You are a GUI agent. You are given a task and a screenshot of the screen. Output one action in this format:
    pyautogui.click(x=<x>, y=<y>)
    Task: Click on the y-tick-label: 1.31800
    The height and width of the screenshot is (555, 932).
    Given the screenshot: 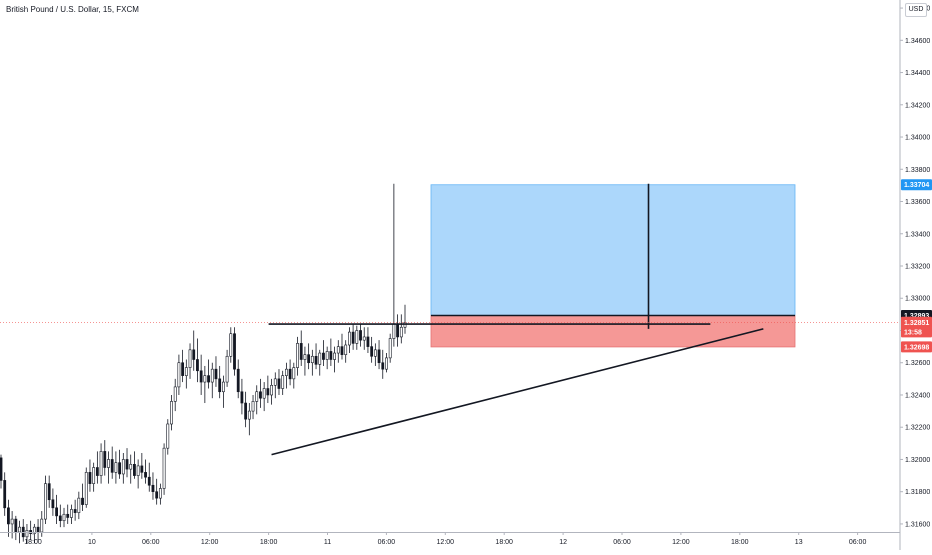 What is the action you would take?
    pyautogui.click(x=917, y=492)
    